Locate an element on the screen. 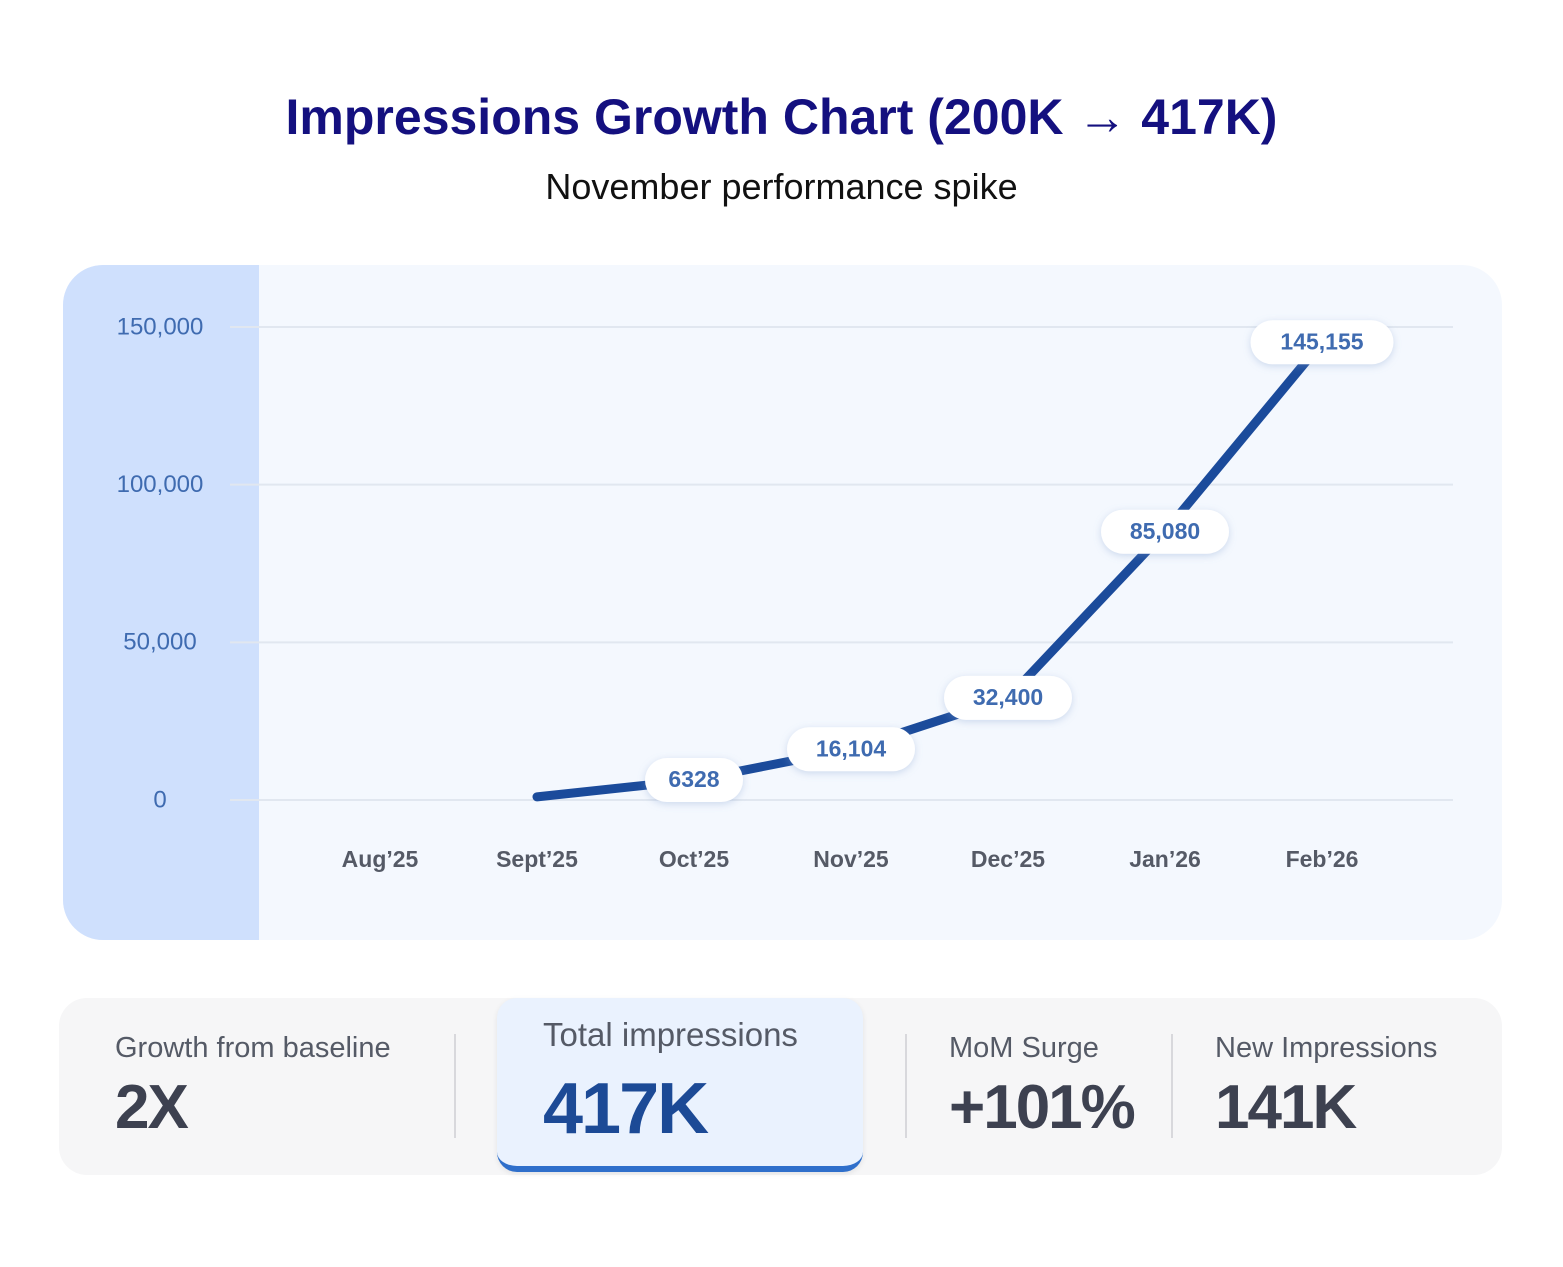  y-tick-label: 0 is located at coordinates (159, 799).